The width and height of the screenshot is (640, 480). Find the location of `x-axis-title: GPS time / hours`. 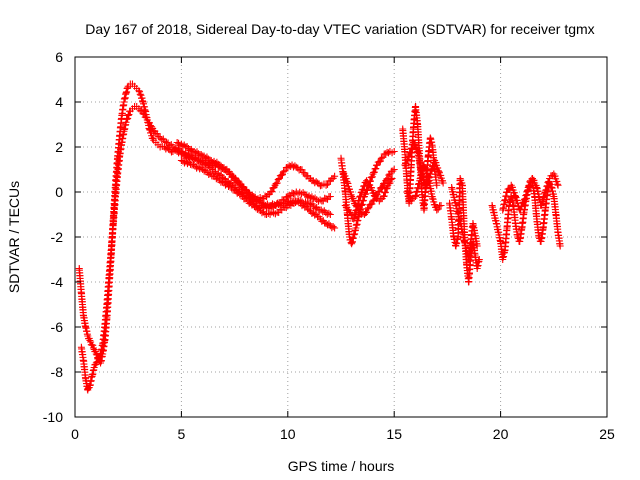

x-axis-title: GPS time / hours is located at coordinates (341, 466).